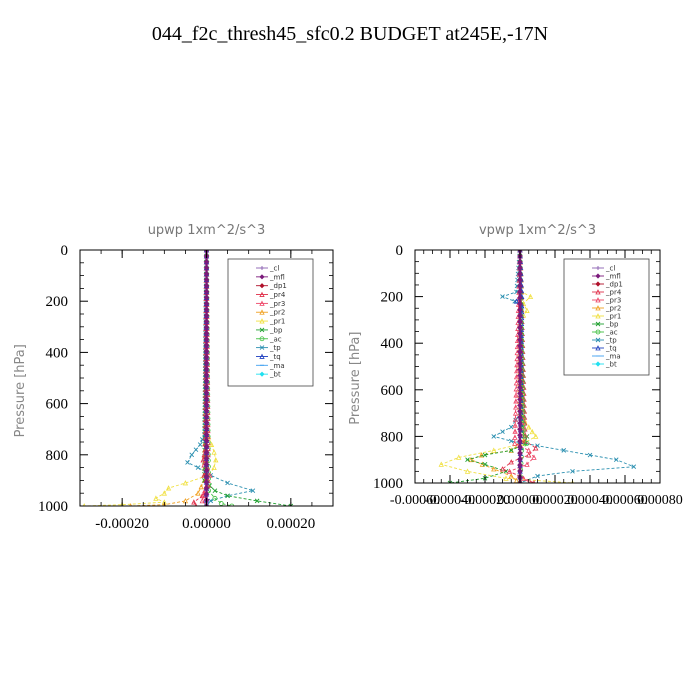 The height and width of the screenshot is (700, 700). I want to click on series-line-tp, so click(563, 366).